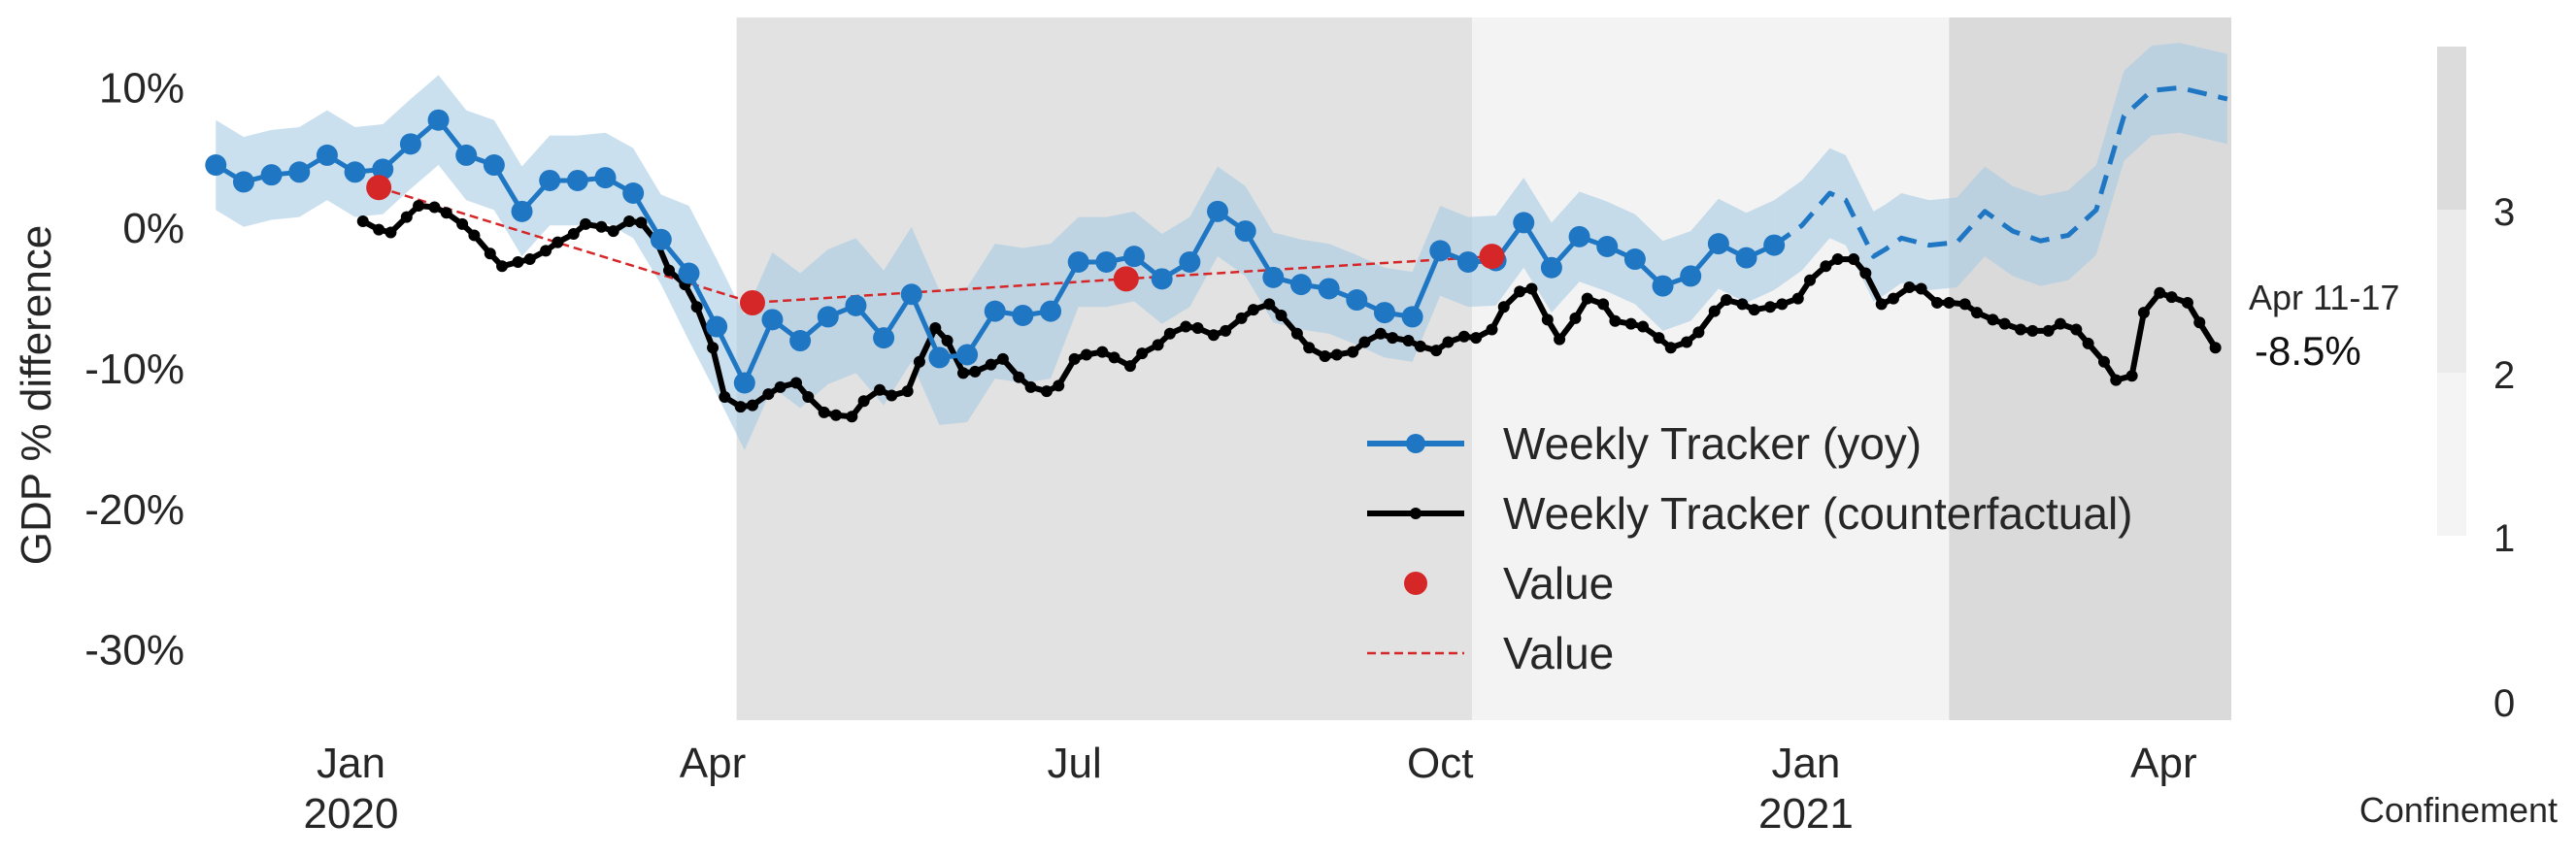 The height and width of the screenshot is (857, 2576). I want to click on value-dashed-line, so click(935, 245).